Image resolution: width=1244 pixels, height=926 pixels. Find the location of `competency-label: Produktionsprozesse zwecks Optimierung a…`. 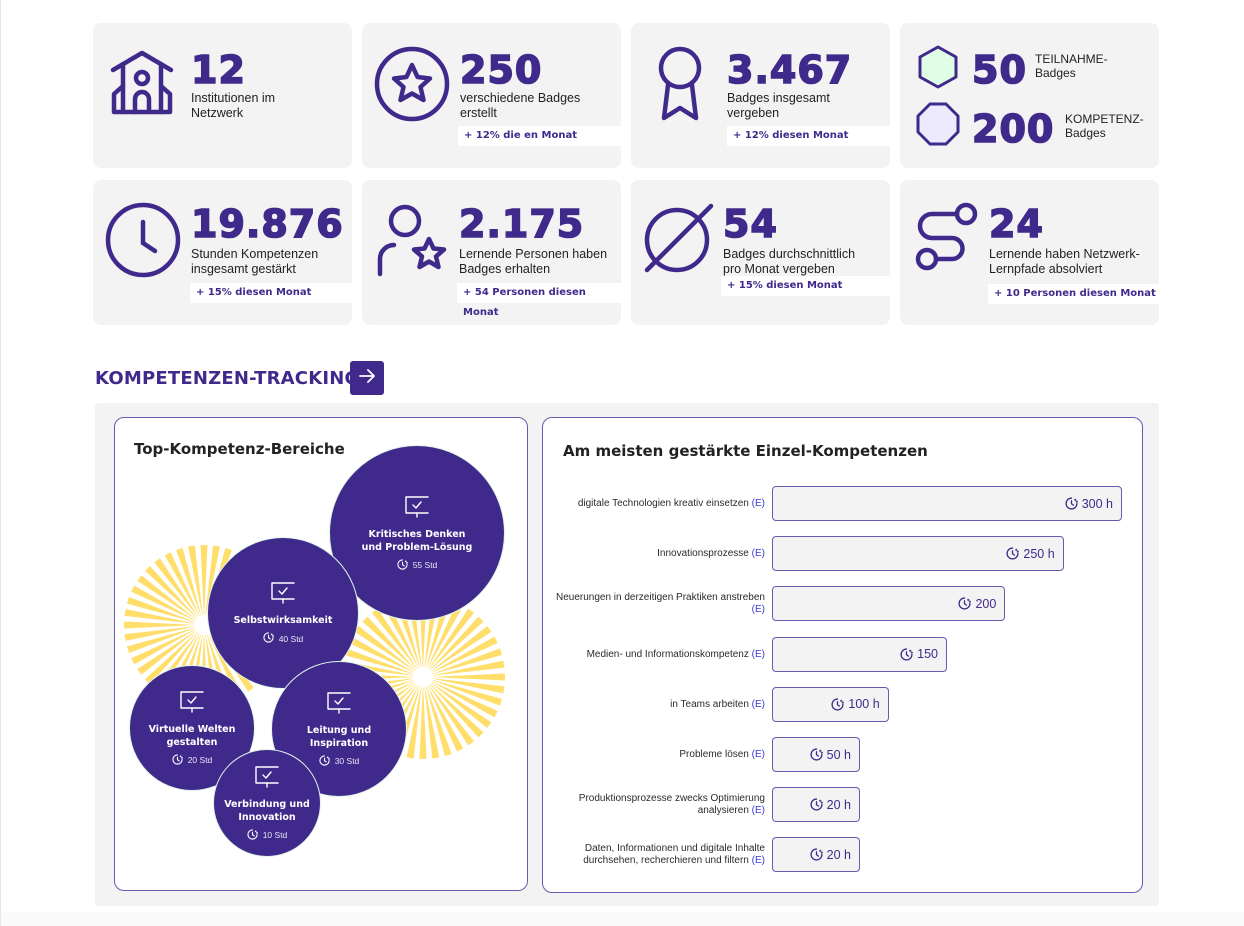

competency-label: Produktionsprozesse zwecks Optimierung a… is located at coordinates (657, 805).